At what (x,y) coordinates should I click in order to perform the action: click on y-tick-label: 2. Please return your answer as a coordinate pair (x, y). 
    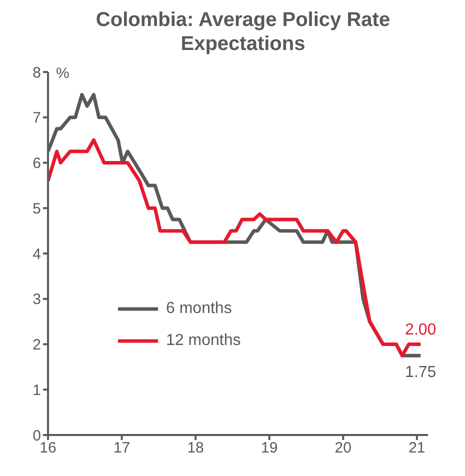
    Looking at the image, I should click on (36, 345).